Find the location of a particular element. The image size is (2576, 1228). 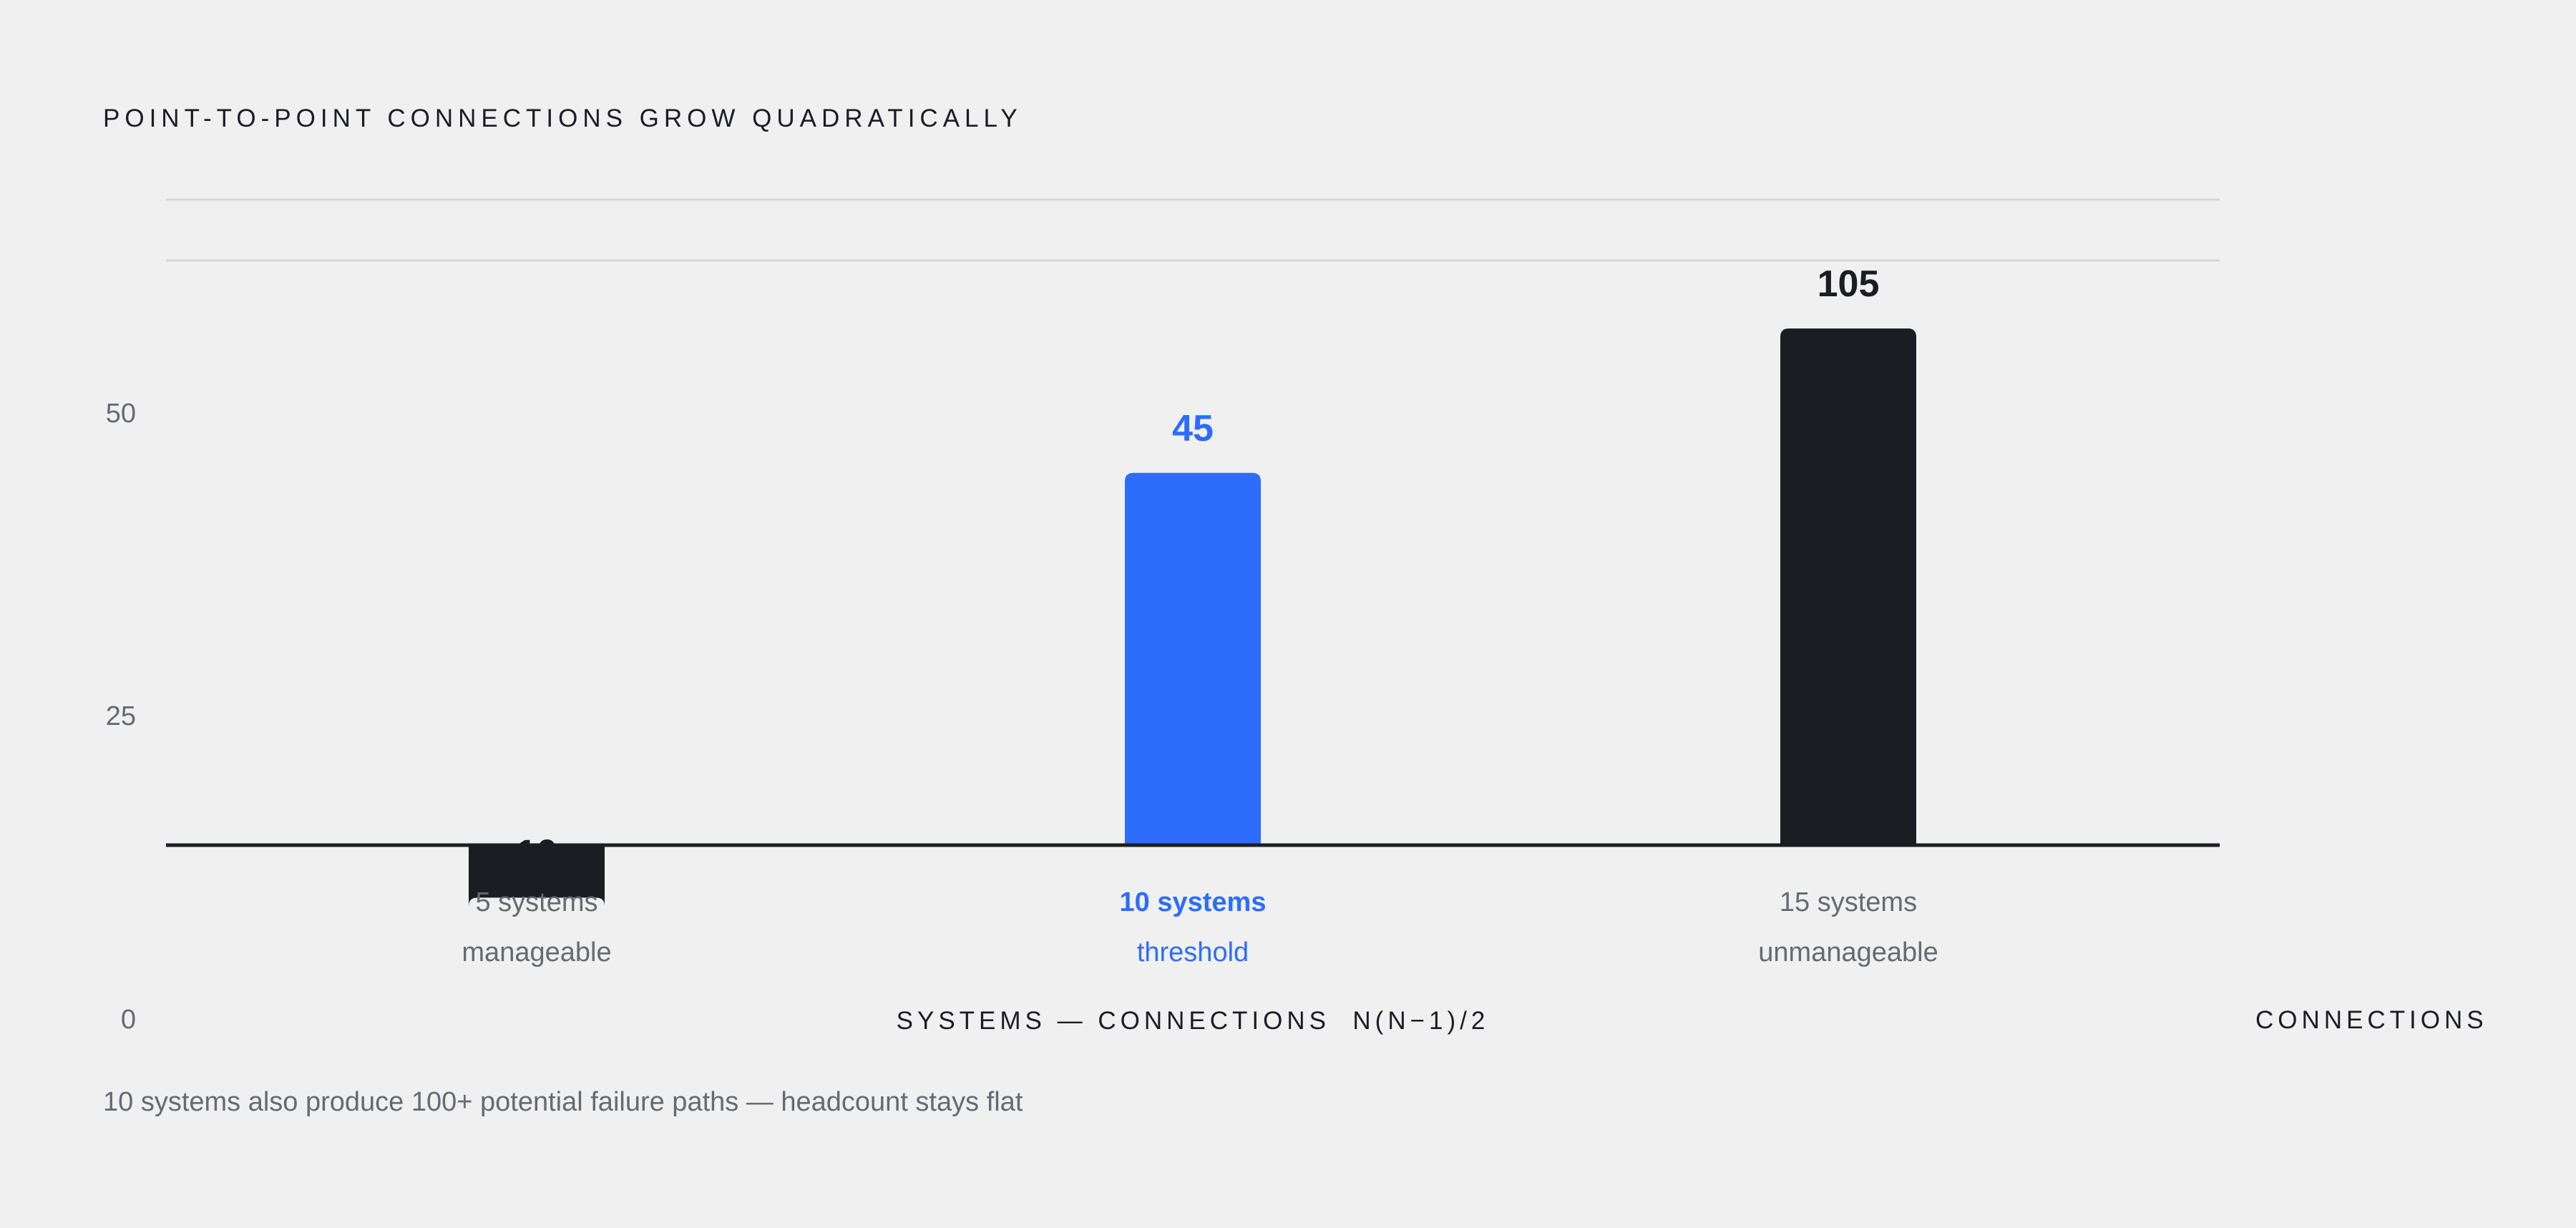

y-axis-ticks: 0 25 50 is located at coordinates (121, 717).